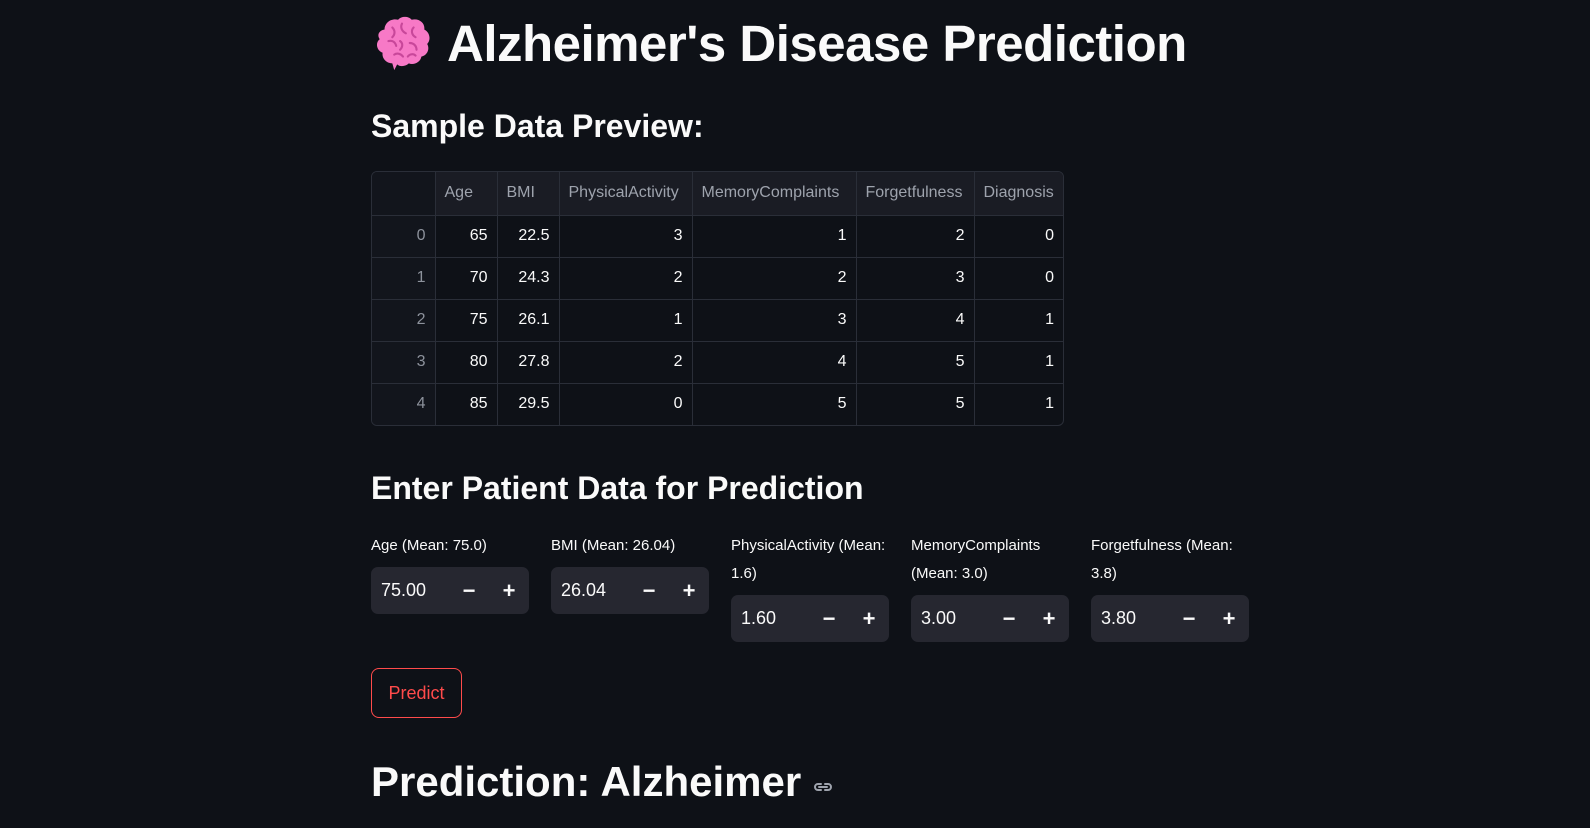 Image resolution: width=1590 pixels, height=828 pixels. What do you see at coordinates (1162, 559) in the screenshot?
I see `forgetfulness-label: Forgetfulness (Mean: 3.8)` at bounding box center [1162, 559].